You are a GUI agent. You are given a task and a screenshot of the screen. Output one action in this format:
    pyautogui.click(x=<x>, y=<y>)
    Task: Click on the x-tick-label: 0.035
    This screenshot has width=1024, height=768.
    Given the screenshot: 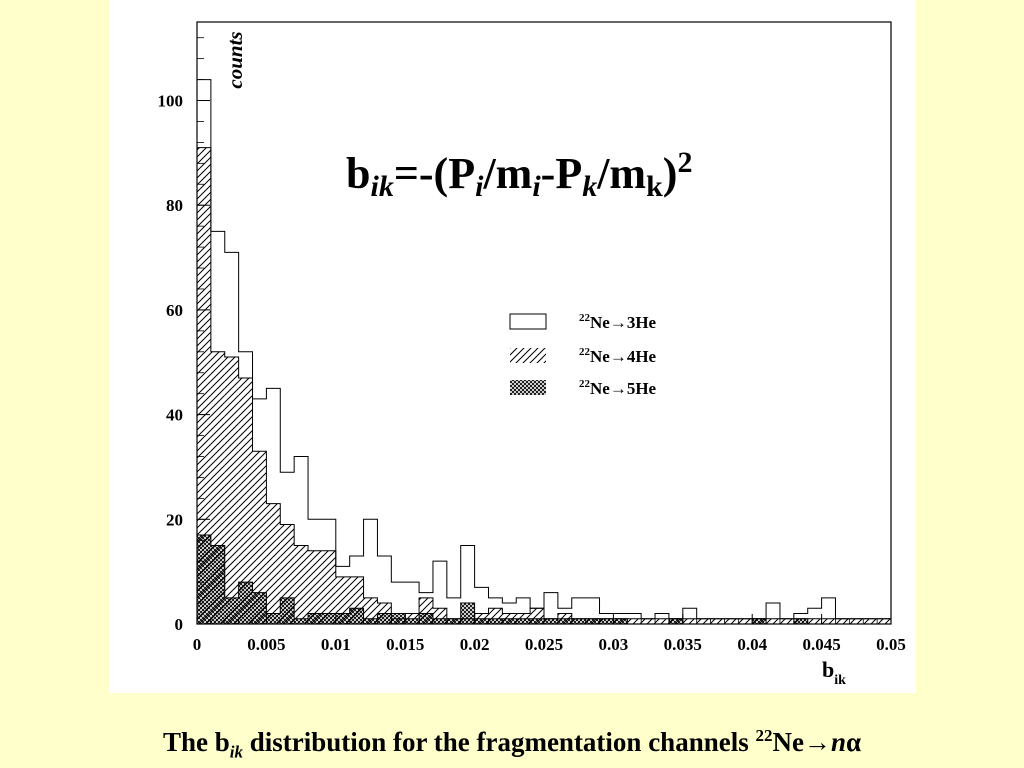 What is the action you would take?
    pyautogui.click(x=683, y=644)
    